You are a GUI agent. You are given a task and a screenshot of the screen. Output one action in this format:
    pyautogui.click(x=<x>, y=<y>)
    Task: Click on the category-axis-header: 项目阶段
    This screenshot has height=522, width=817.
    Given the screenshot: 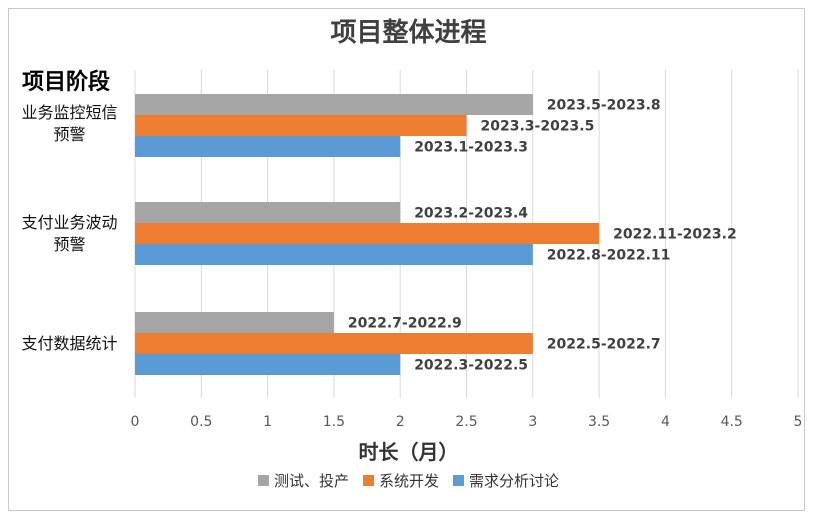 What is the action you would take?
    pyautogui.click(x=66, y=82)
    